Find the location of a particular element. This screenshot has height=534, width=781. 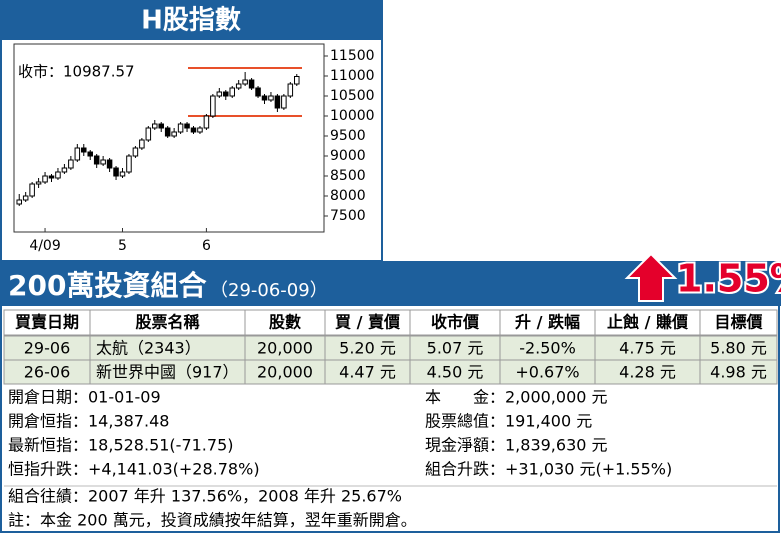

y-tick-label: 11500 is located at coordinates (352, 56).